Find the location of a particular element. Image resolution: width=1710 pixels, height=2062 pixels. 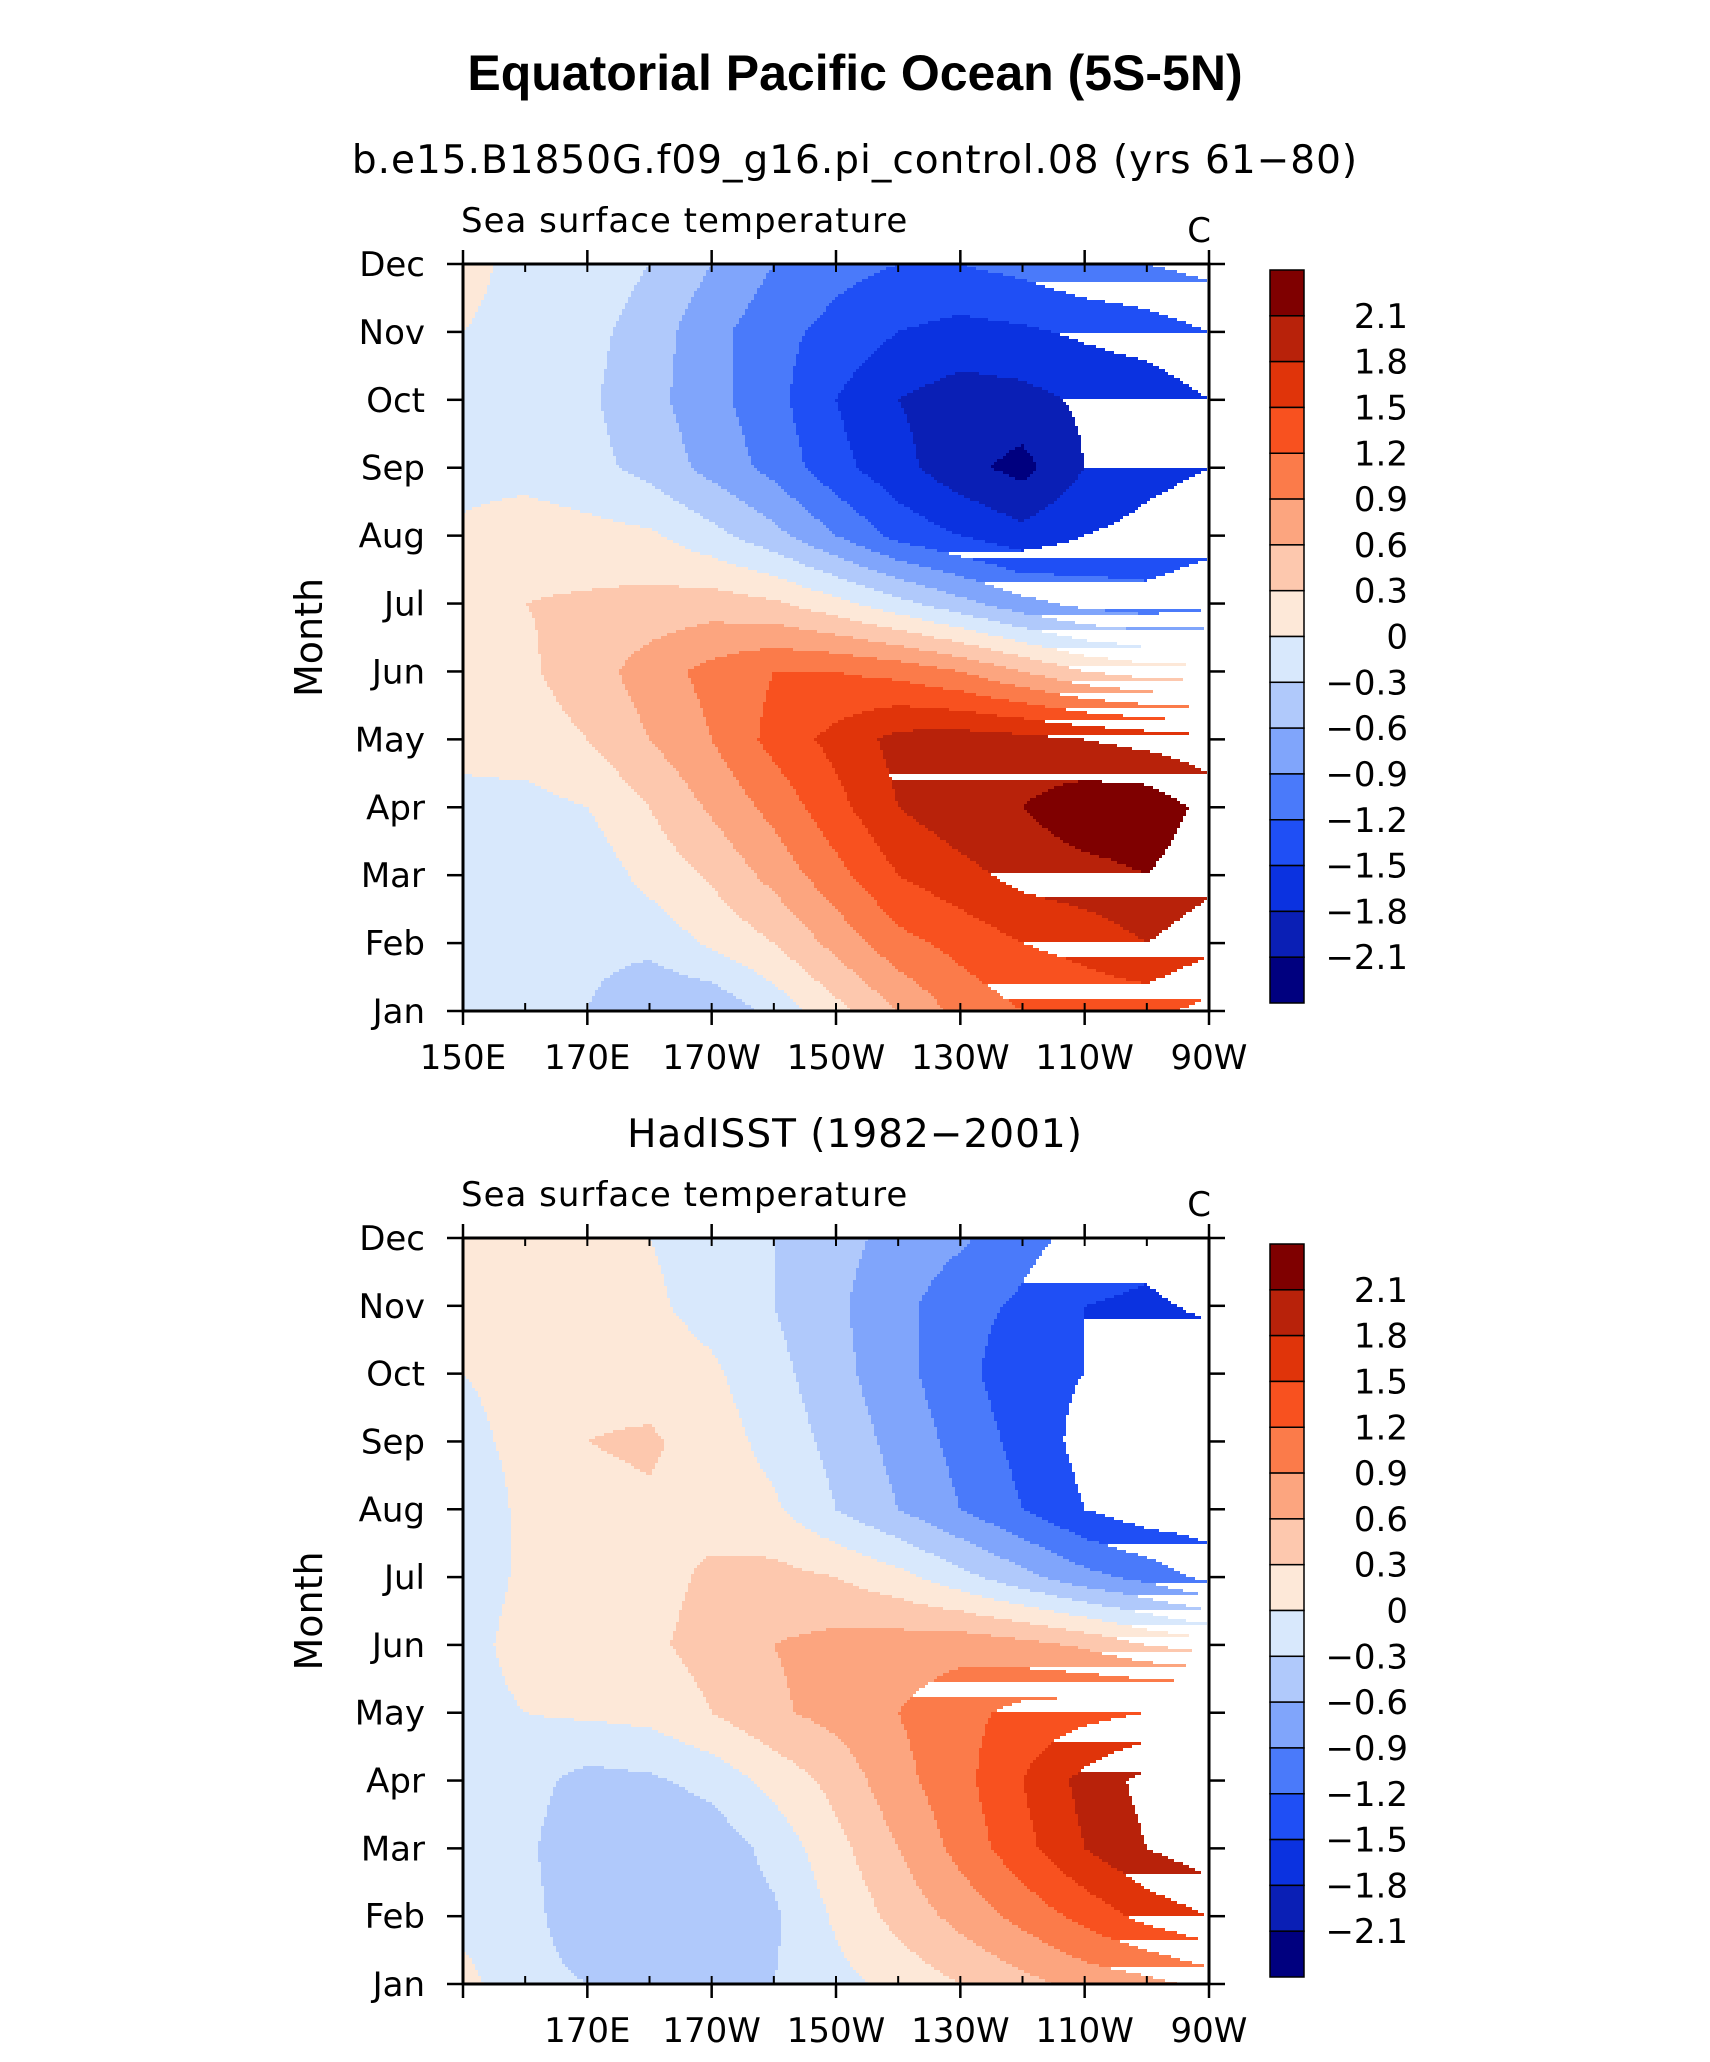

y-tick-label: Feb is located at coordinates (395, 1917).